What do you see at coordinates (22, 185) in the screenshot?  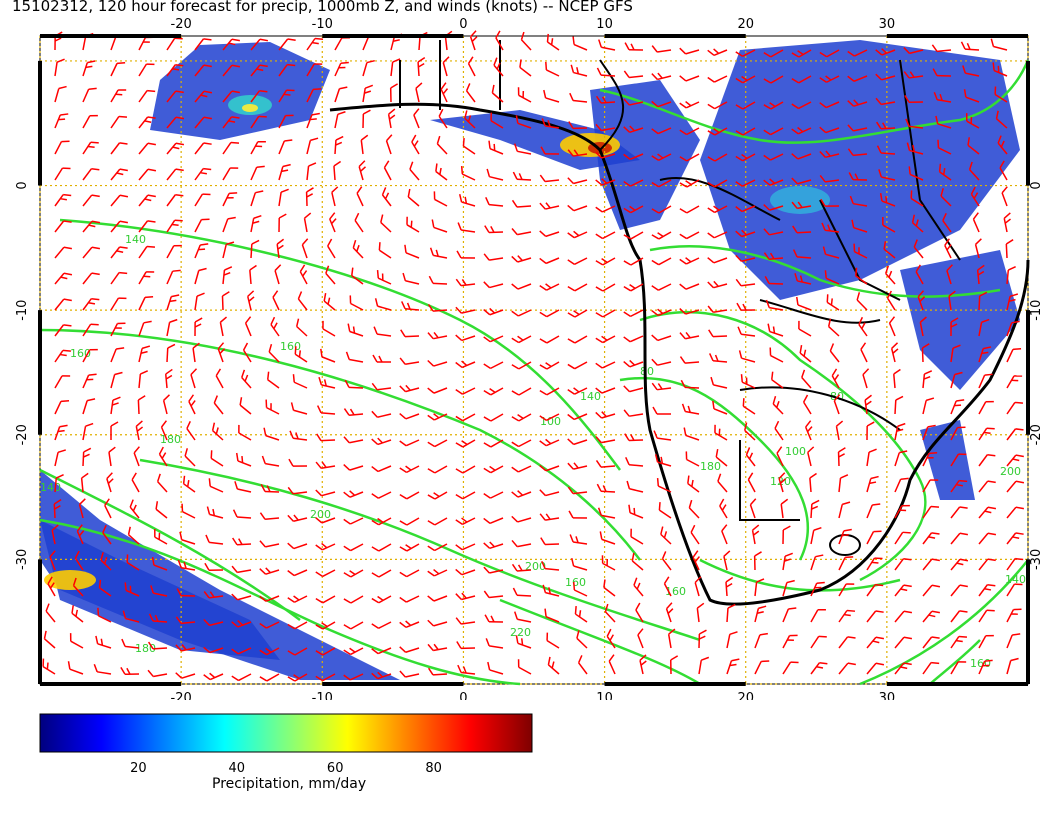 I see `lat-tick-left: 0` at bounding box center [22, 185].